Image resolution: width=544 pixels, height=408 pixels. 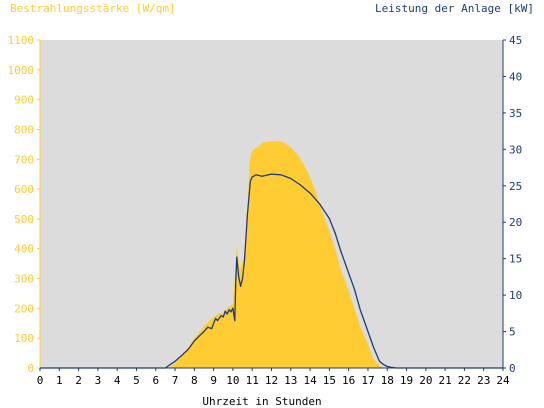 What do you see at coordinates (24, 100) in the screenshot?
I see `y-left-tick-label: 900` at bounding box center [24, 100].